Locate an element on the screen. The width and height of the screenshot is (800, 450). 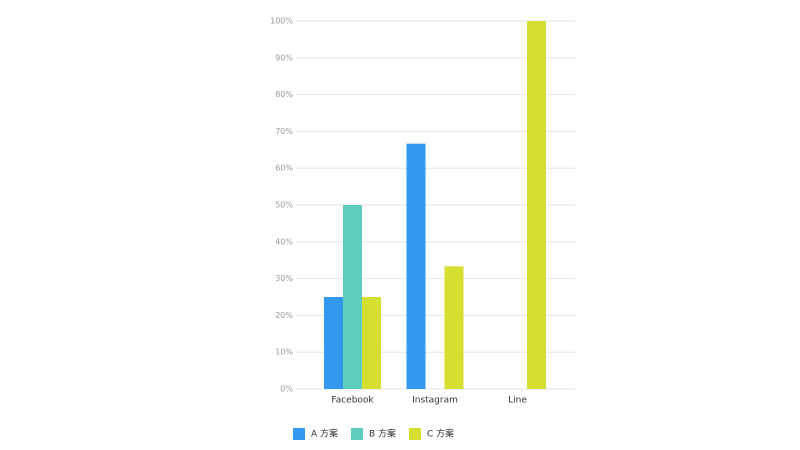
y-tick-label: 100% is located at coordinates (281, 21).